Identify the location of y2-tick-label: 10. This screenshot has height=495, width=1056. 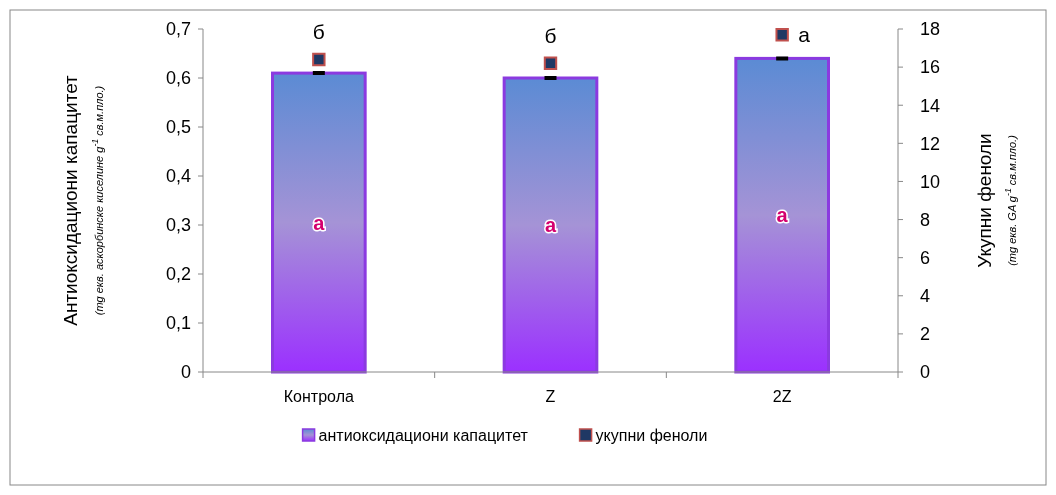
(930, 181).